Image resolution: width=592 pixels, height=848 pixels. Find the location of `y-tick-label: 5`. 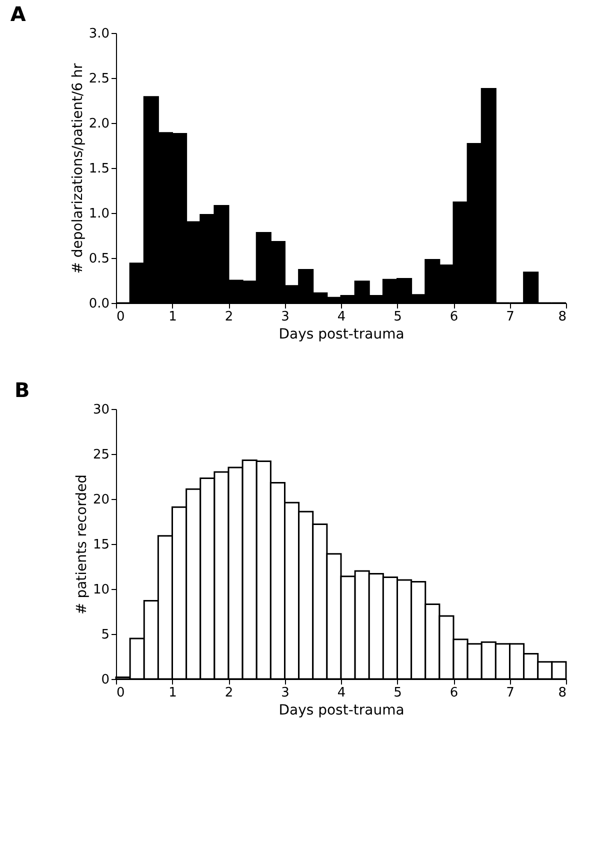

y-tick-label: 5 is located at coordinates (105, 635).